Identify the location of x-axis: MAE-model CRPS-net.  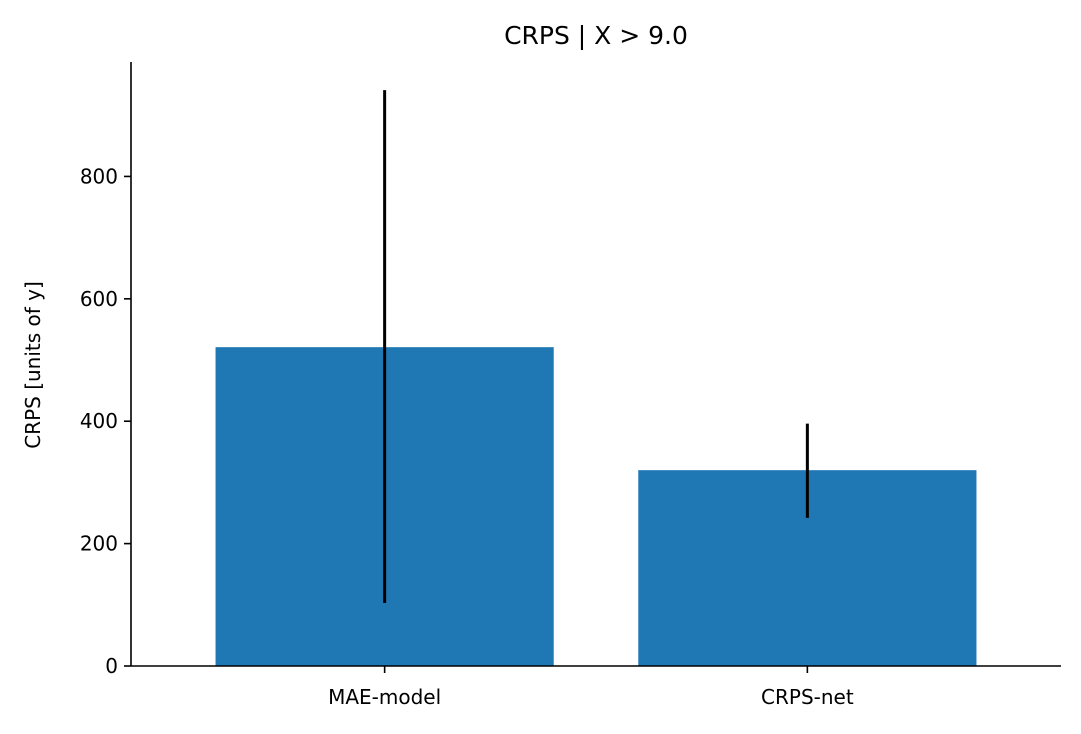
(596, 687).